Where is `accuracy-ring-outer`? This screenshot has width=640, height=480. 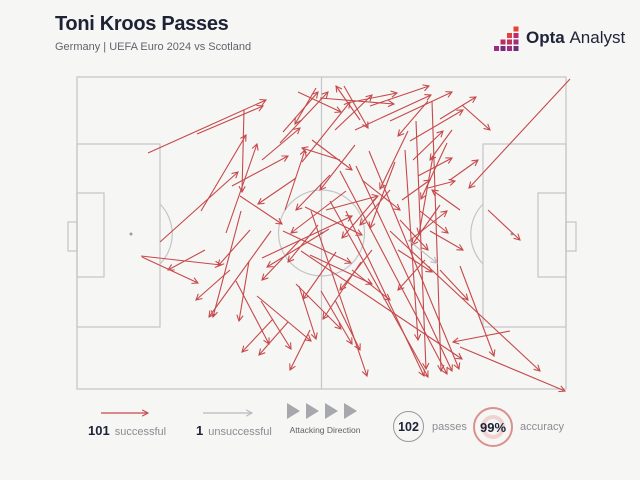 accuracy-ring-outer is located at coordinates (493, 427).